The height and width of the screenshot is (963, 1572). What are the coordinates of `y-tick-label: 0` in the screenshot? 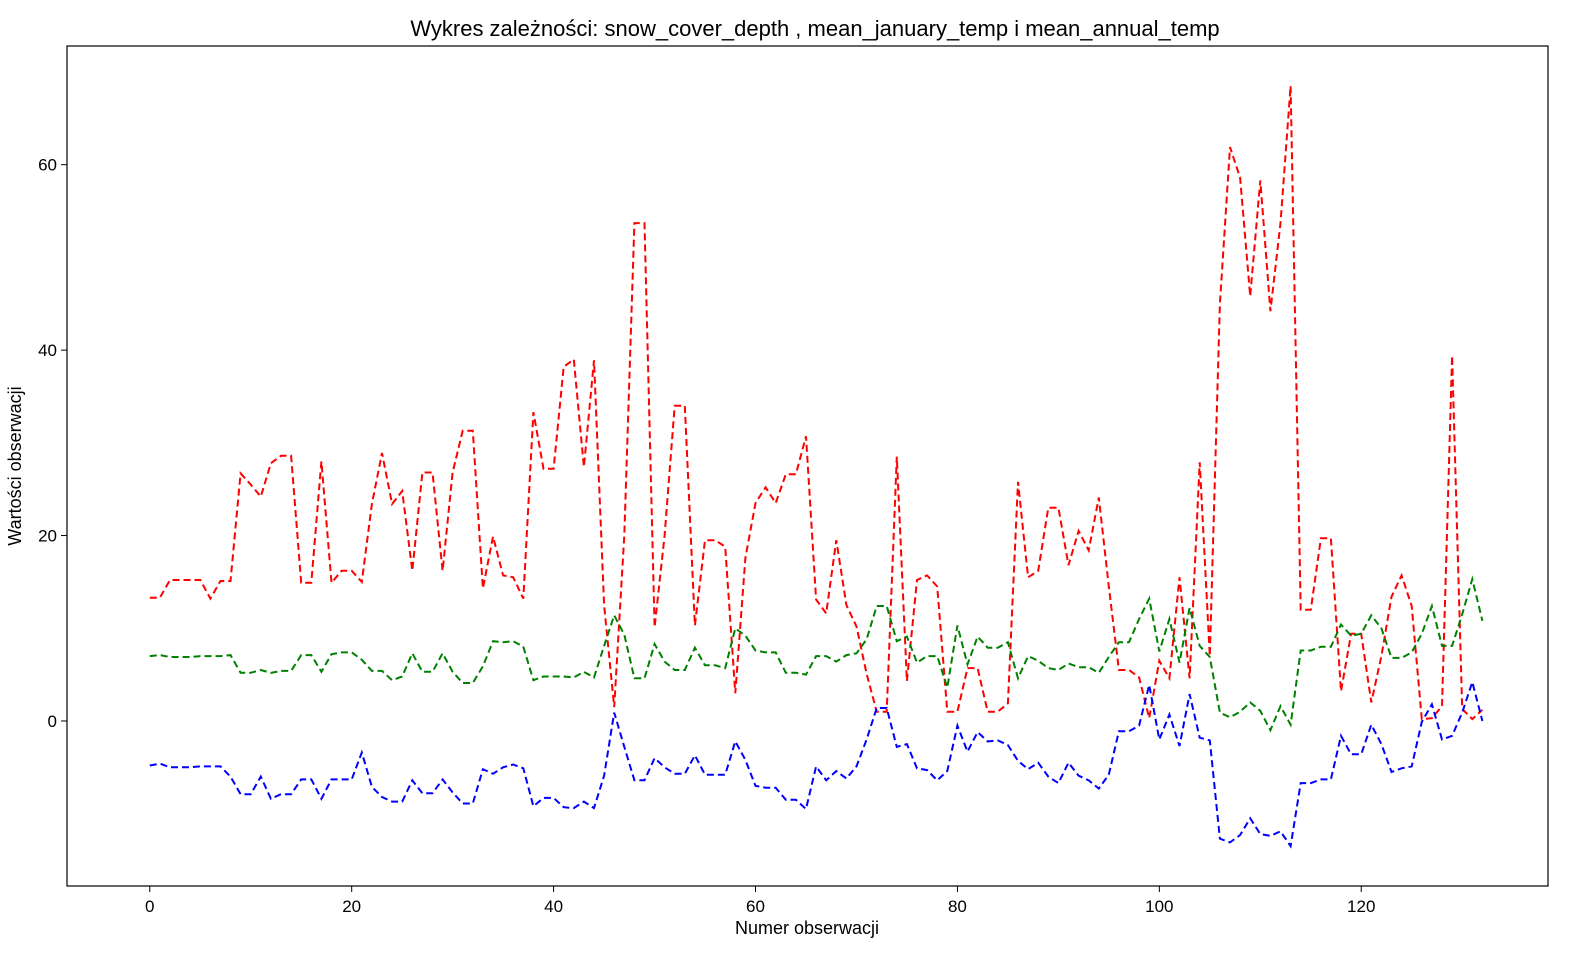 It's located at (52, 721).